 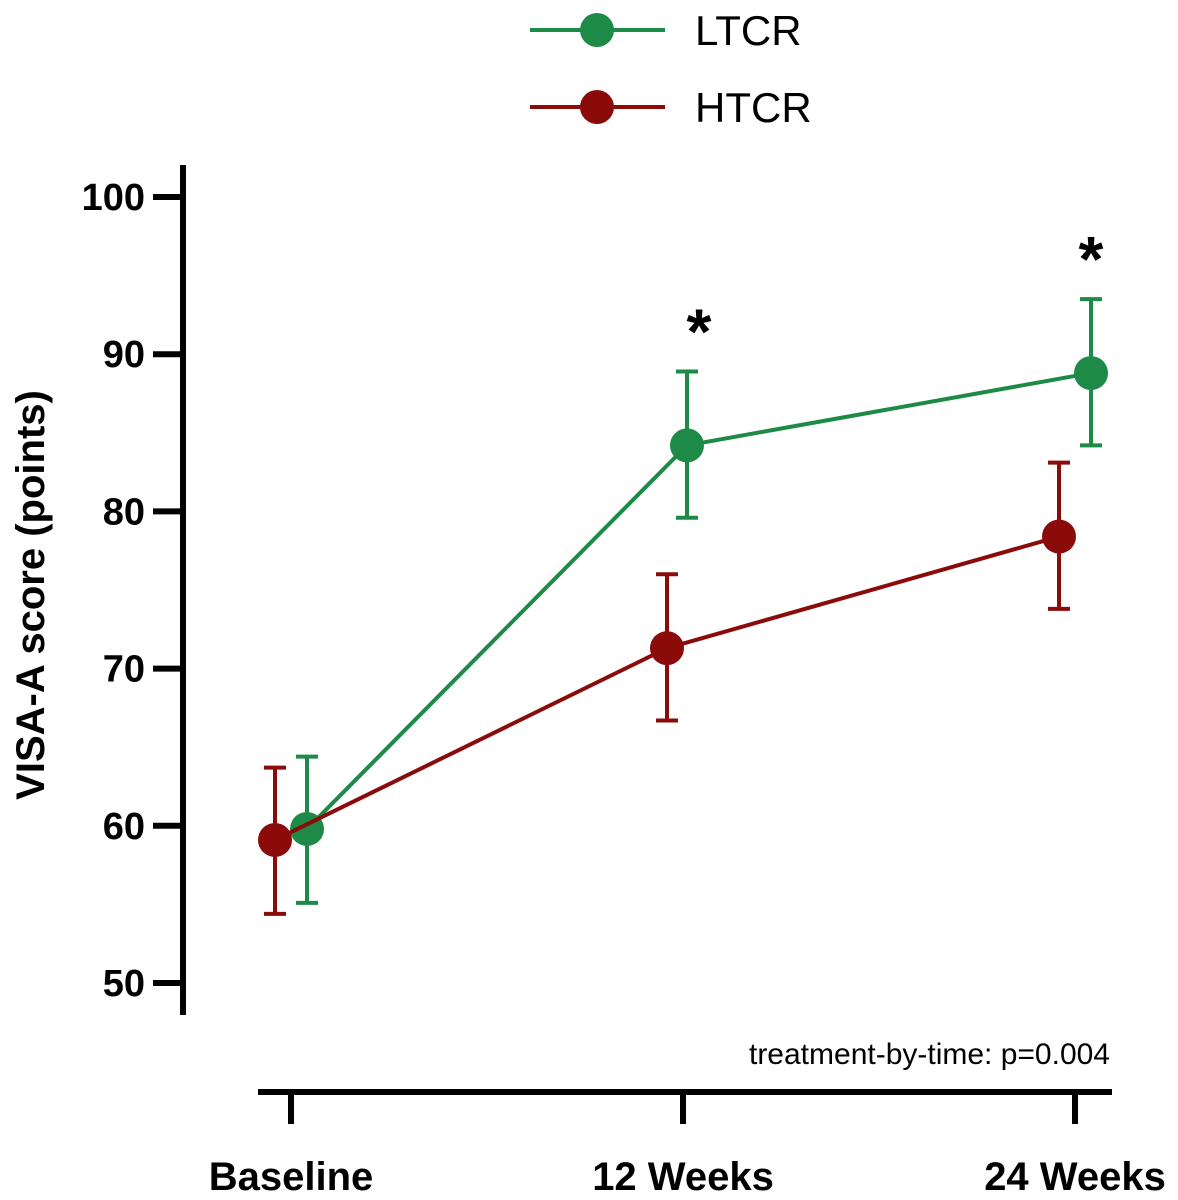 I want to click on x-tick-label: 12 Weeks, so click(x=683, y=1177).